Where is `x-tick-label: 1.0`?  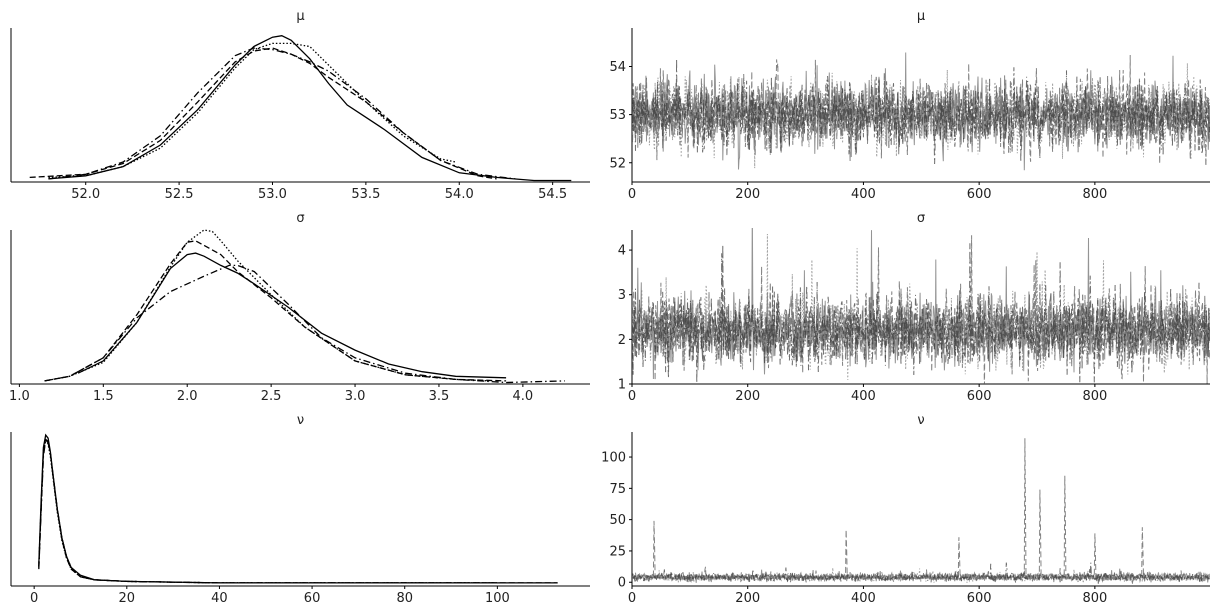
x-tick-label: 1.0 is located at coordinates (19, 396).